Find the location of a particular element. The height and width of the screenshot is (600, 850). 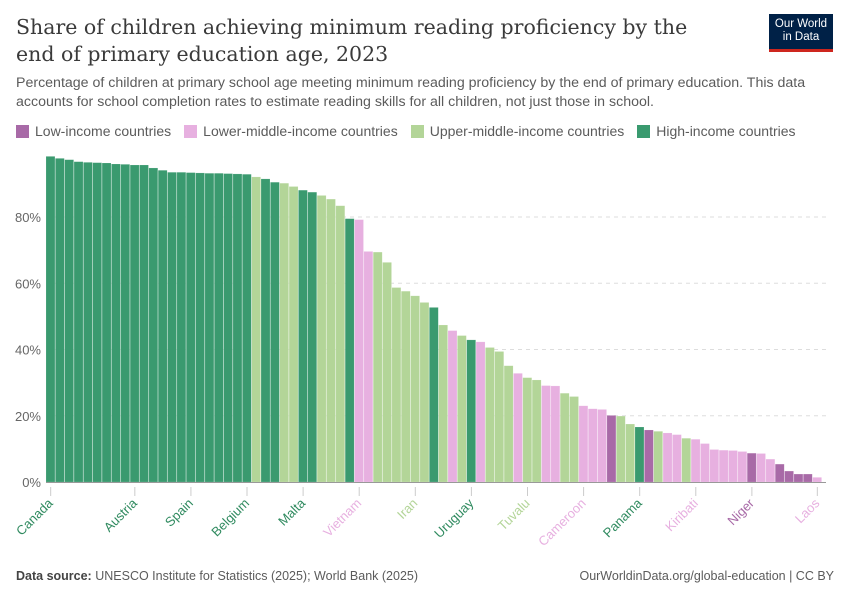

x-tick-label: Spain is located at coordinates (179, 513).